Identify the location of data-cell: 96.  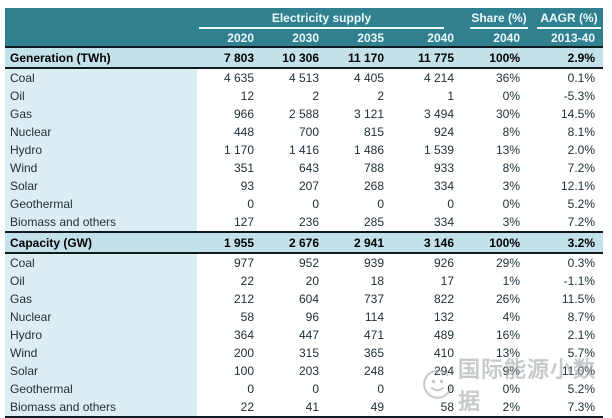
(294, 317).